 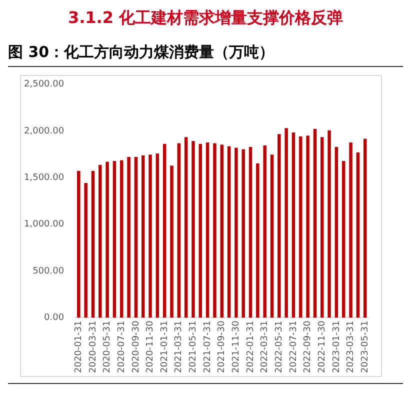 I want to click on x-tick-label: 2022-03-31, so click(x=265, y=347).